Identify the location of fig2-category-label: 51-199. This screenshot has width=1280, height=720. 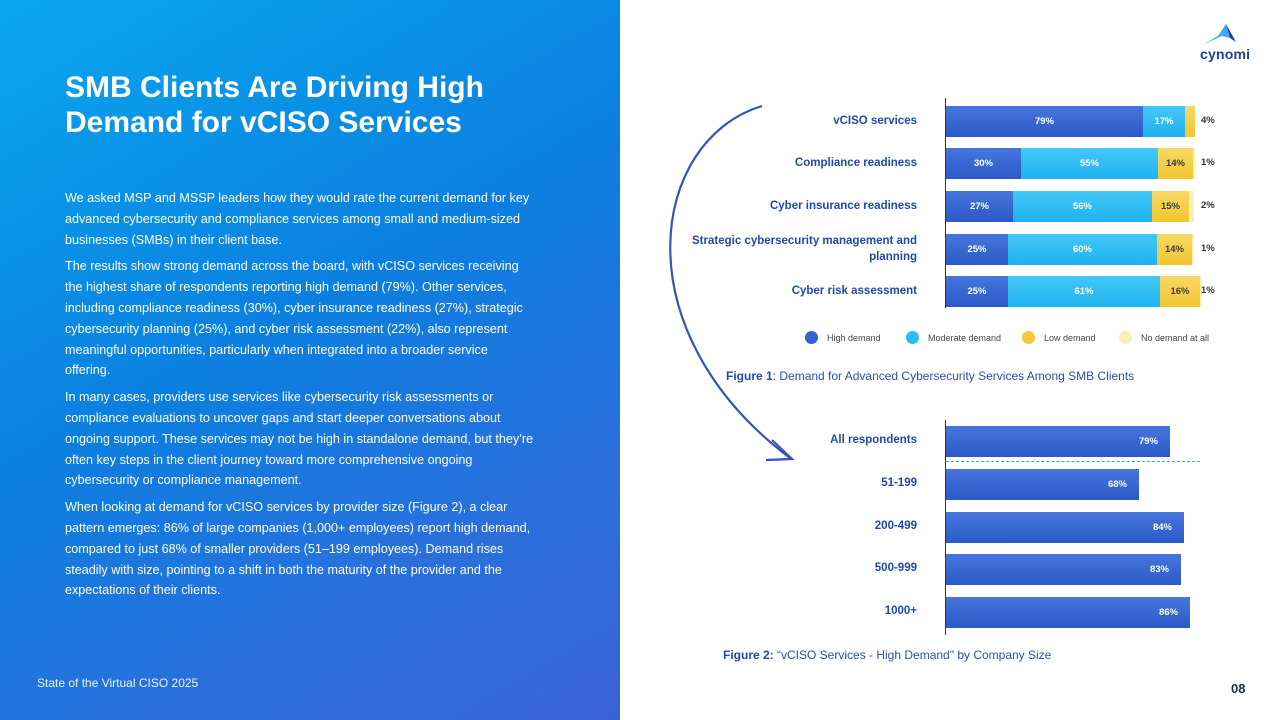
(899, 483).